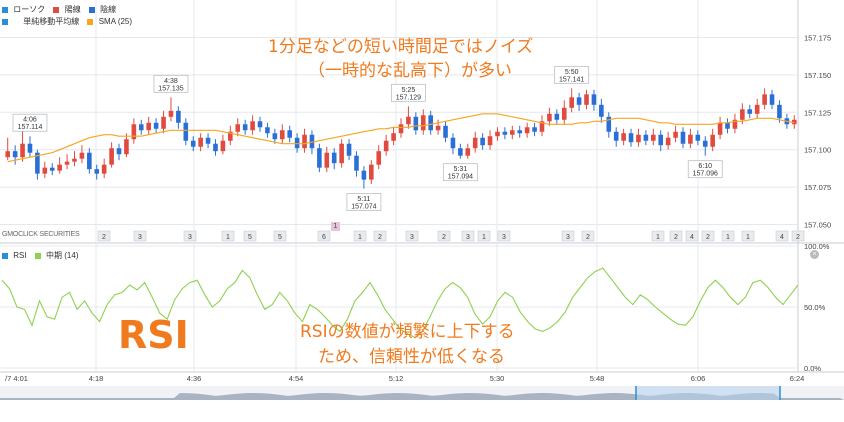 The width and height of the screenshot is (844, 422). I want to click on flag-icon: 1, so click(335, 226).